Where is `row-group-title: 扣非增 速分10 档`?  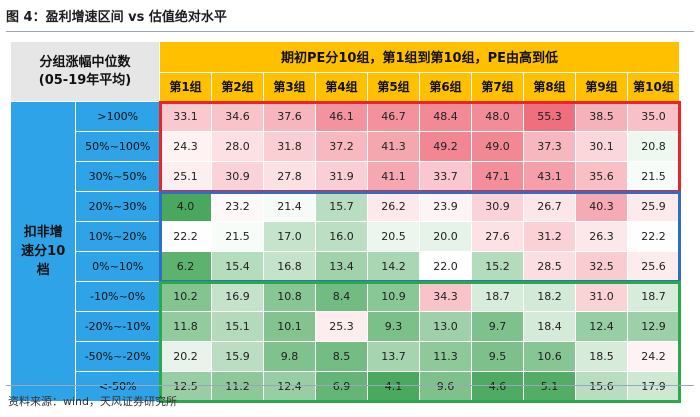
row-group-title: 扣非增 速分10 档 is located at coordinates (43, 251).